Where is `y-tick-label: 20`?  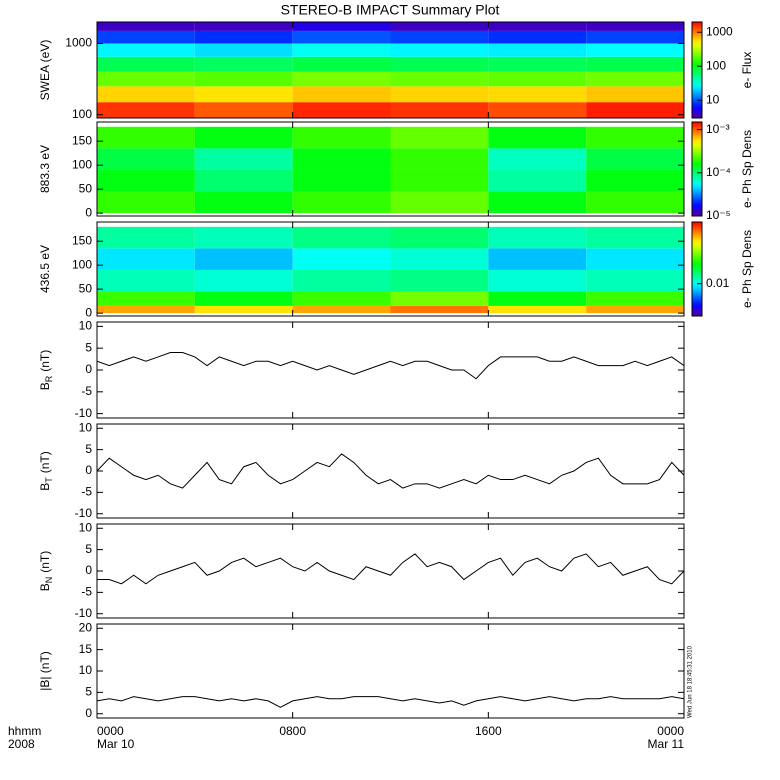 y-tick-label: 20 is located at coordinates (86, 627).